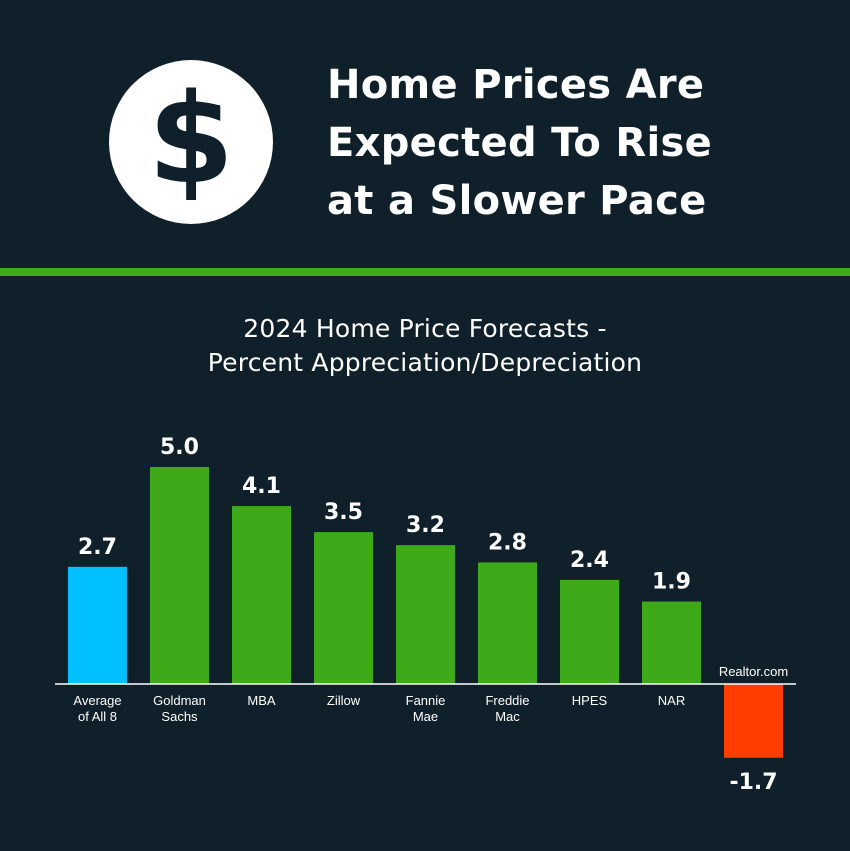 The height and width of the screenshot is (851, 850). Describe the element at coordinates (516, 85) in the screenshot. I see `headline-line-1: Home Prices Are` at that location.